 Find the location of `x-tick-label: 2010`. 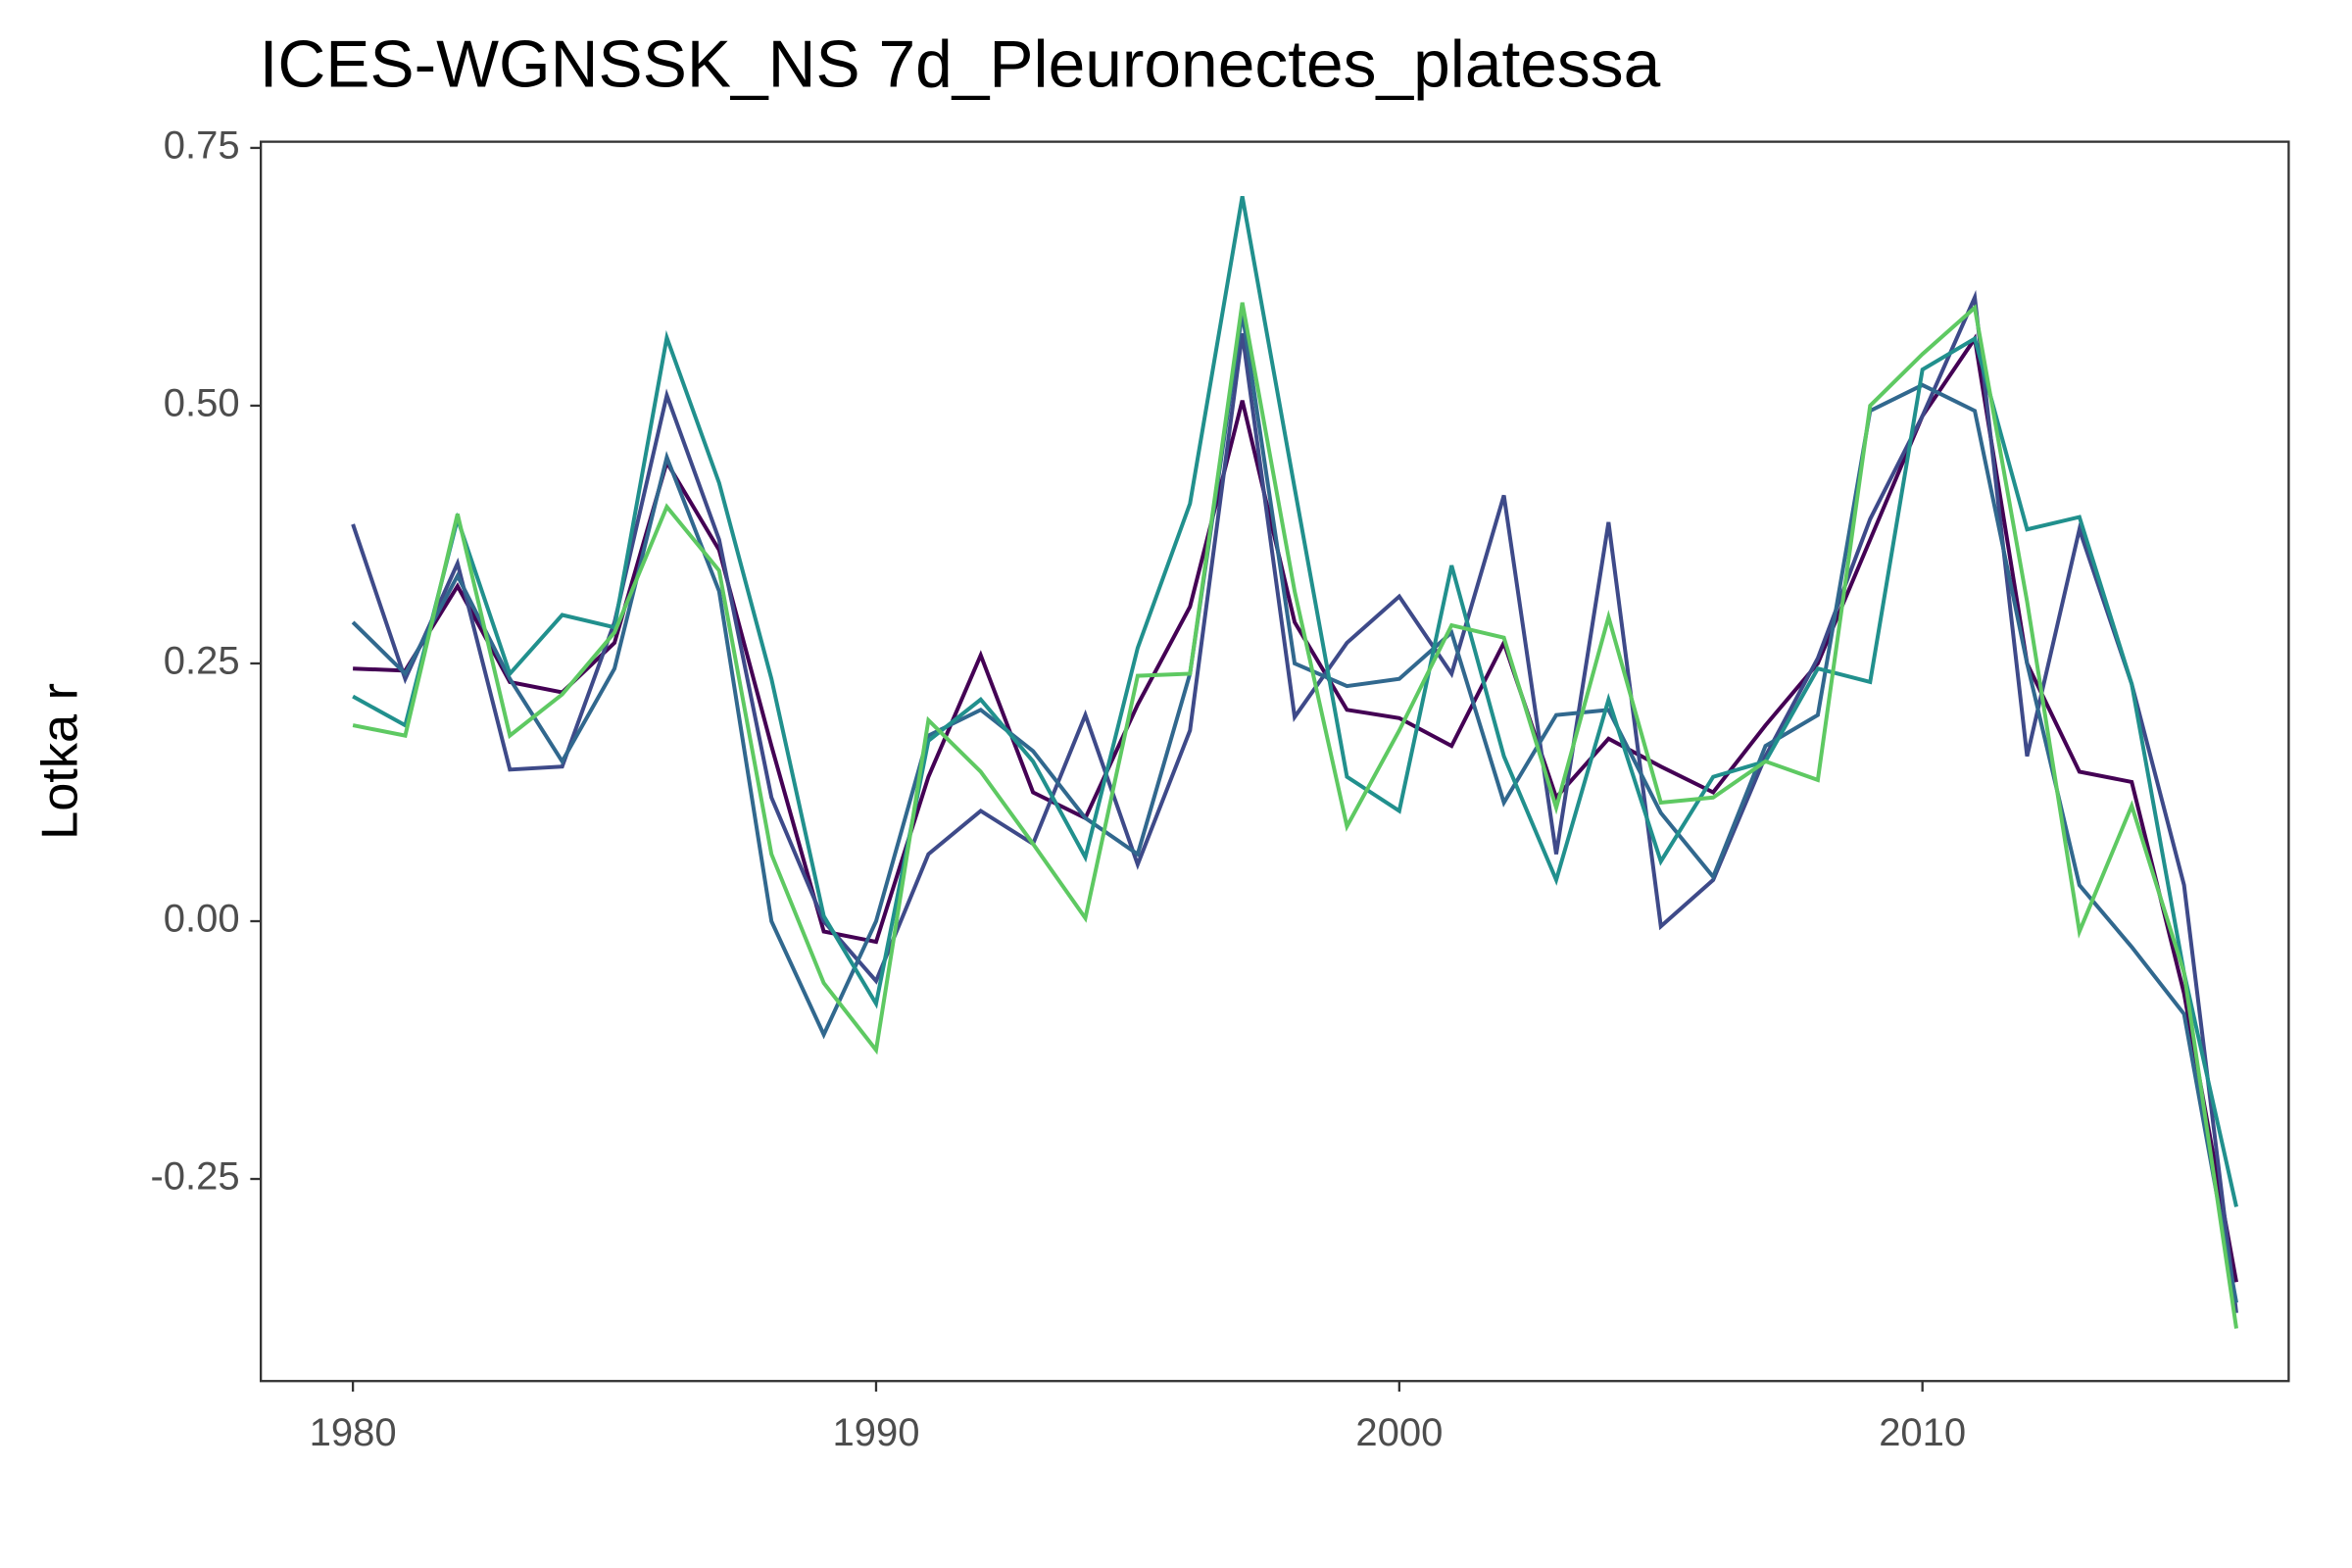

x-tick-label: 2010 is located at coordinates (1922, 1432).